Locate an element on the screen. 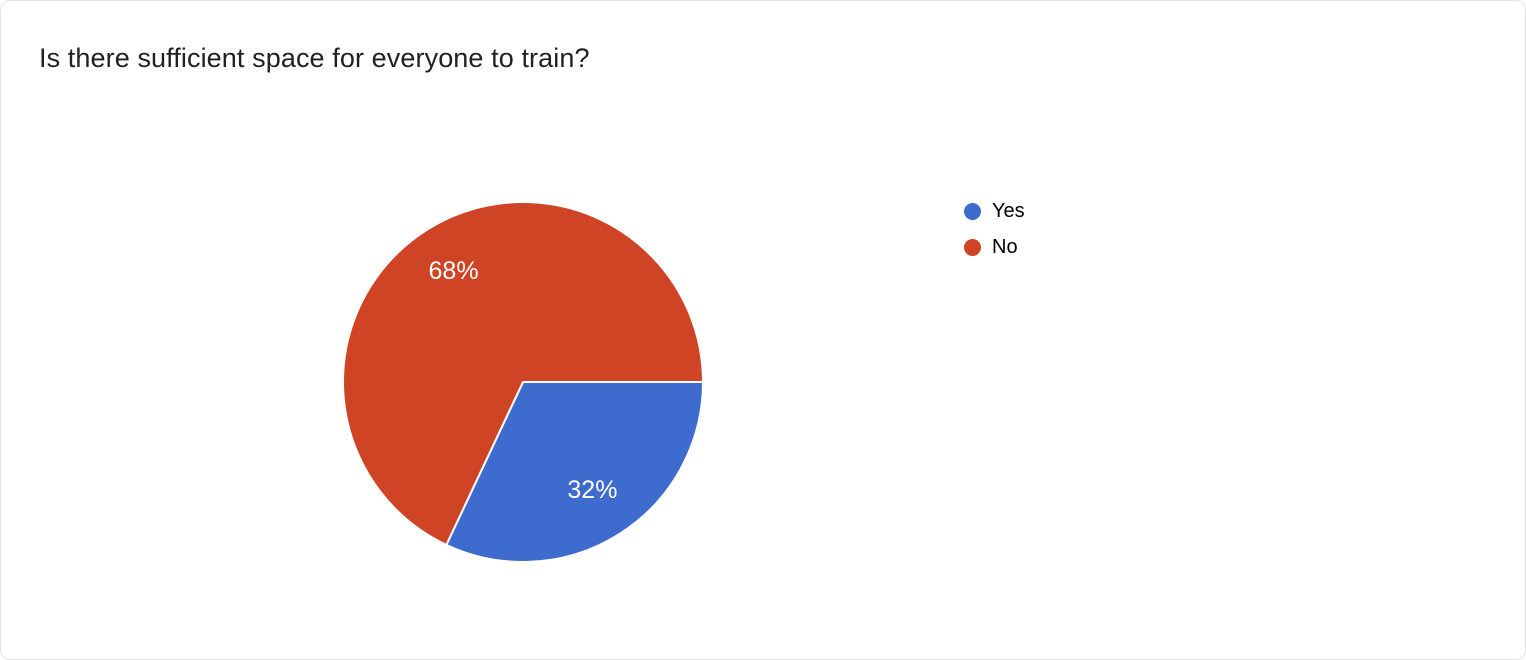 Image resolution: width=1526 pixels, height=660 pixels. legend-item-no: No is located at coordinates (994, 247).